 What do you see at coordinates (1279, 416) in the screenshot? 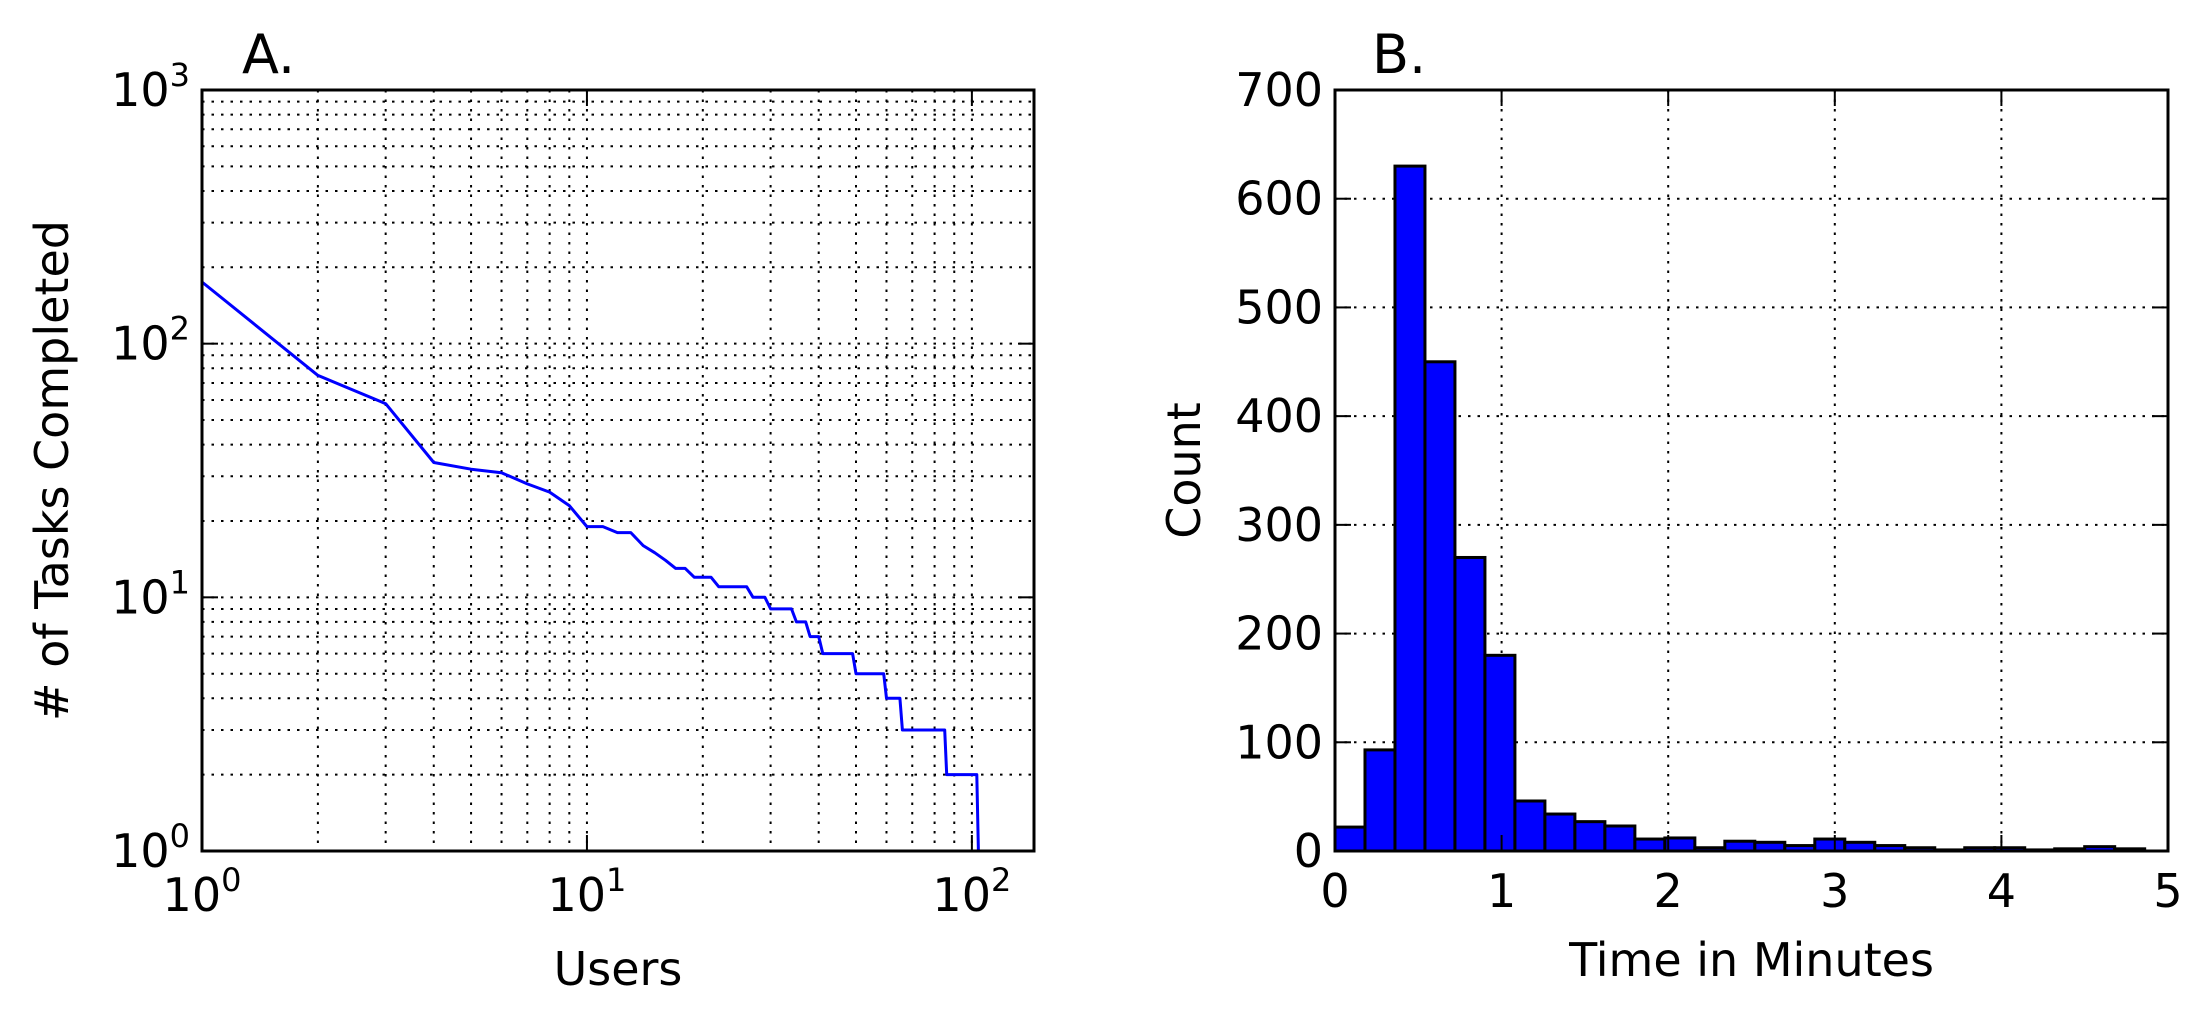
I see `y-tick-label: 400` at bounding box center [1279, 416].